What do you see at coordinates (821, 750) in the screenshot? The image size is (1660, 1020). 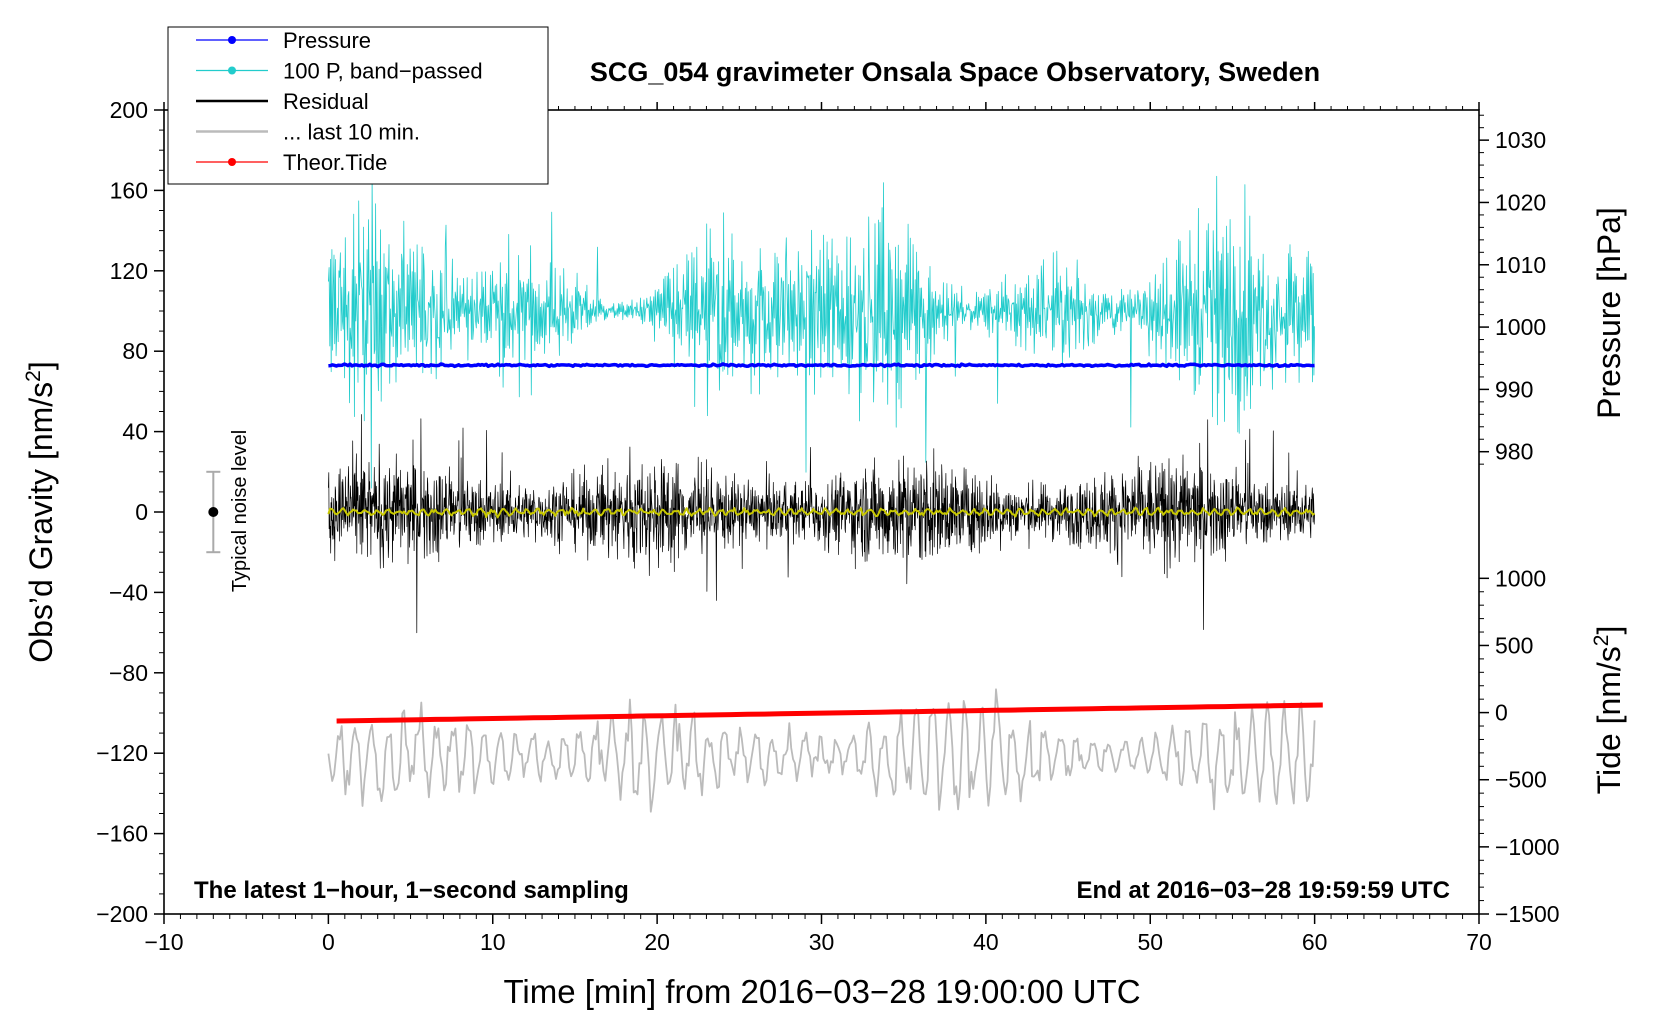 I see `series-last-10-min` at bounding box center [821, 750].